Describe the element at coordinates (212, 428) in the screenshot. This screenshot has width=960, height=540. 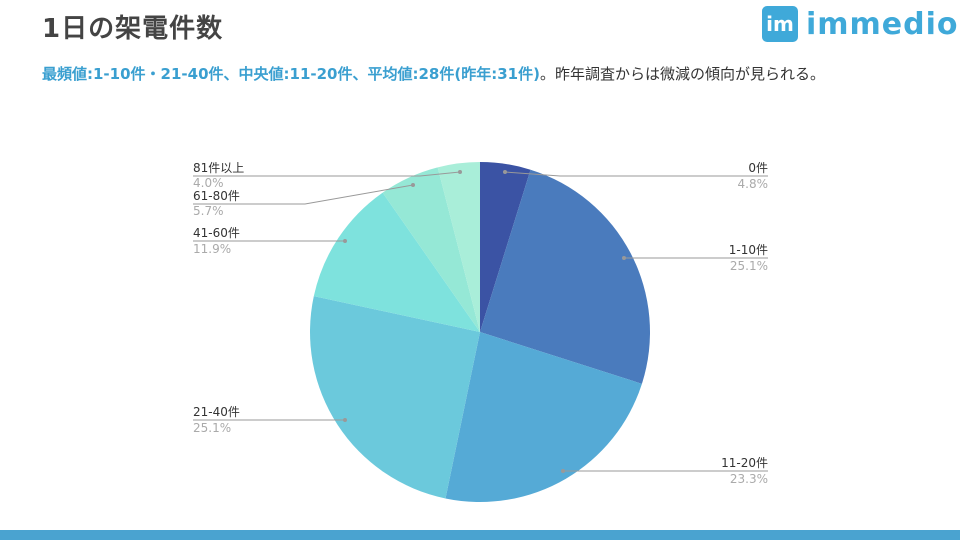
I see `value-label-3: 25.1%` at that location.